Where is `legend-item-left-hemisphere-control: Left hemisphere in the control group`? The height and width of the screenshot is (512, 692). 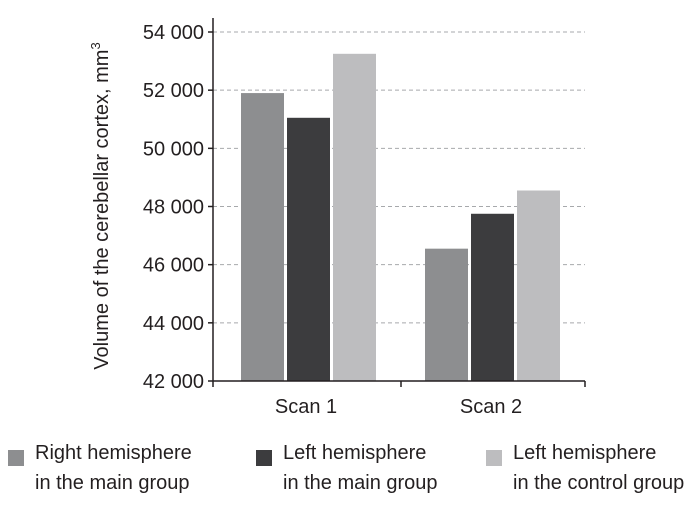 legend-item-left-hemisphere-control: Left hemisphere in the control group is located at coordinates (585, 468).